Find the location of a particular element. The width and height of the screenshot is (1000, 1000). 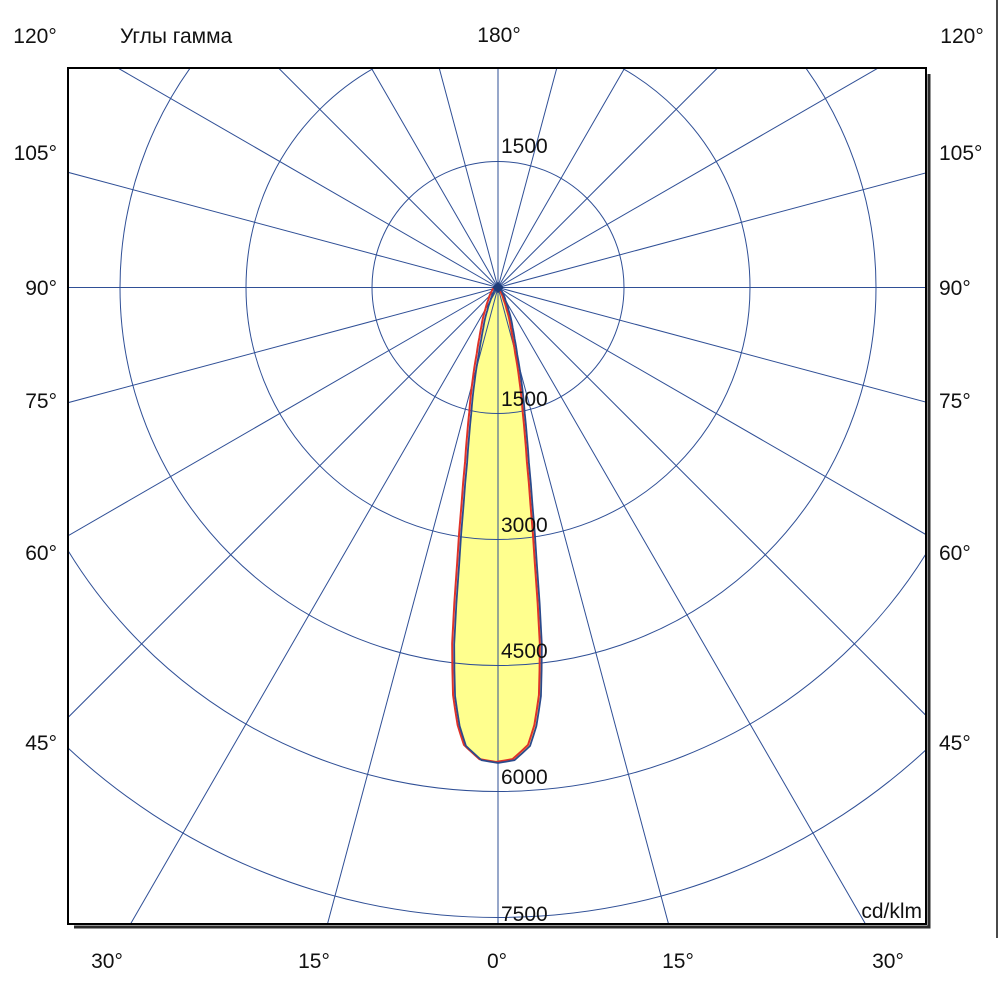

gamma-angle-label-right-90: 90° is located at coordinates (955, 288).